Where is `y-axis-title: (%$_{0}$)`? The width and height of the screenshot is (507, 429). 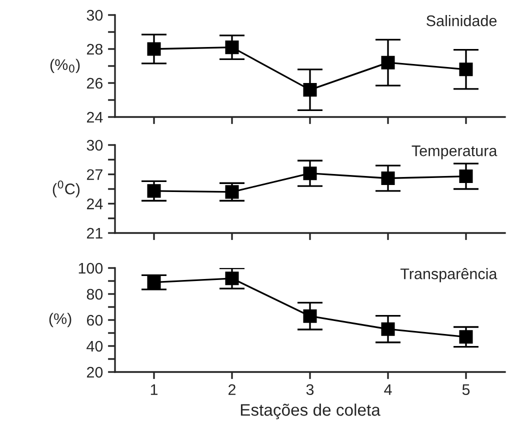 y-axis-title: (%$_{0}$) is located at coordinates (65, 66).